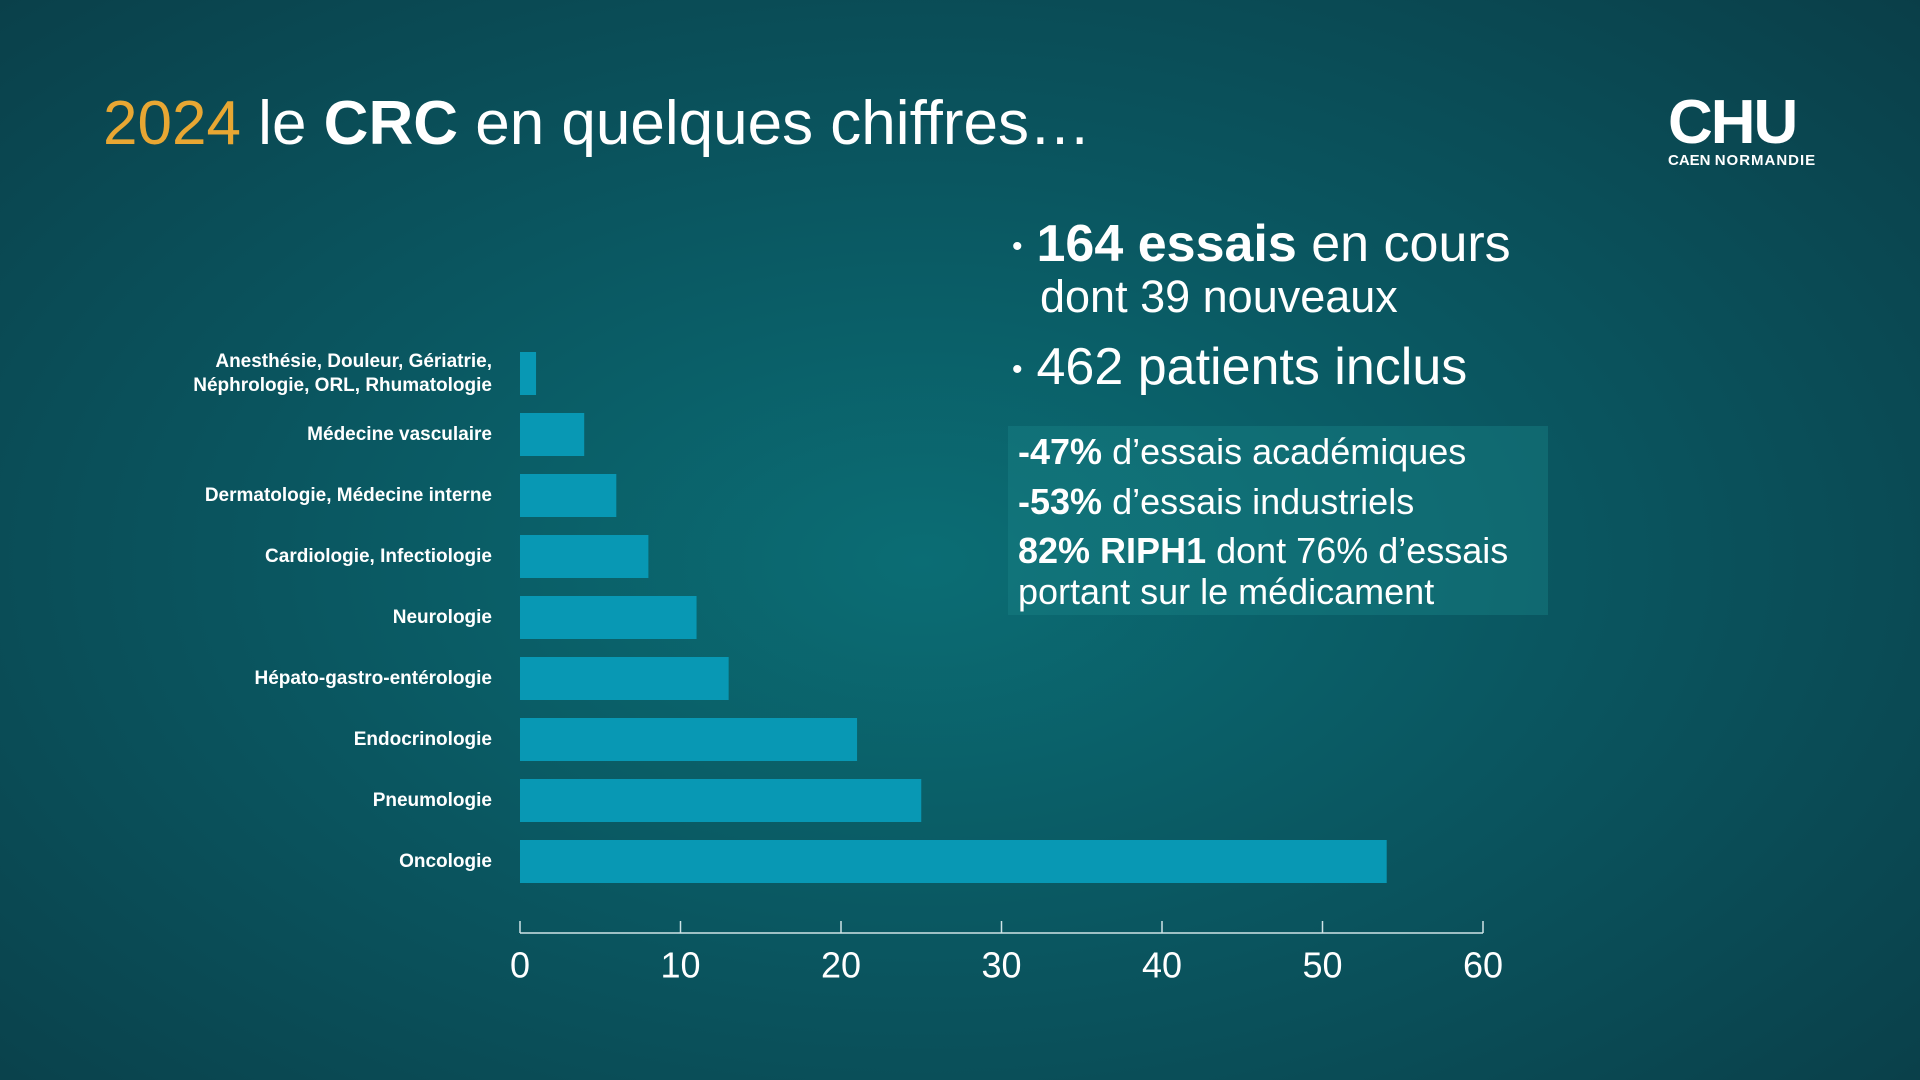 The width and height of the screenshot is (1920, 1080). What do you see at coordinates (1219, 296) in the screenshot?
I see `stat-sub: dont 39 nouveaux` at bounding box center [1219, 296].